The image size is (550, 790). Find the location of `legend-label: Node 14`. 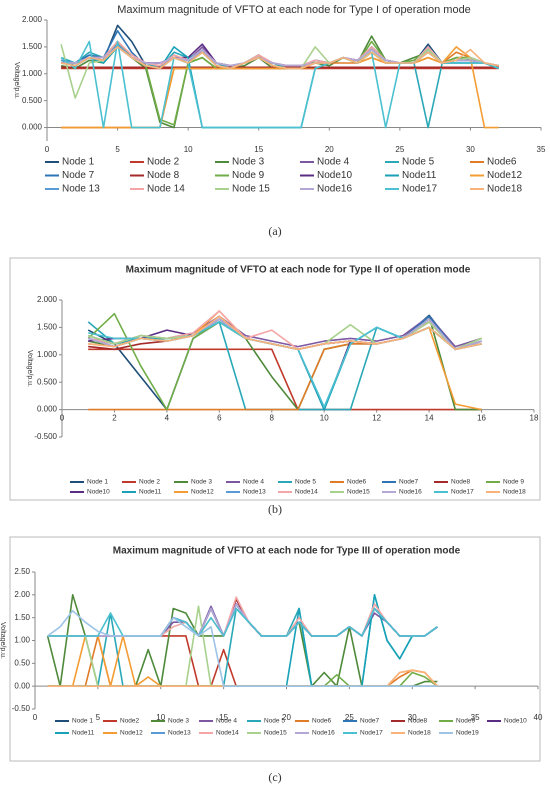

legend-label: Node 14 is located at coordinates (166, 189).